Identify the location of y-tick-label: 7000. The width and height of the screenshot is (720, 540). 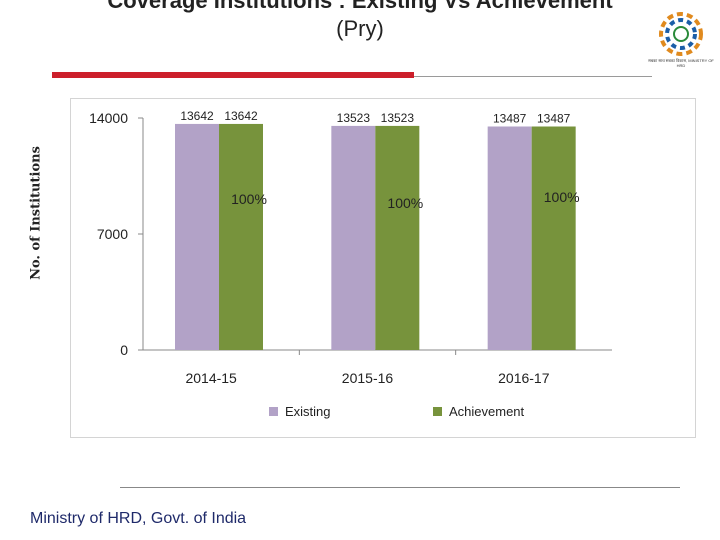
(112, 234).